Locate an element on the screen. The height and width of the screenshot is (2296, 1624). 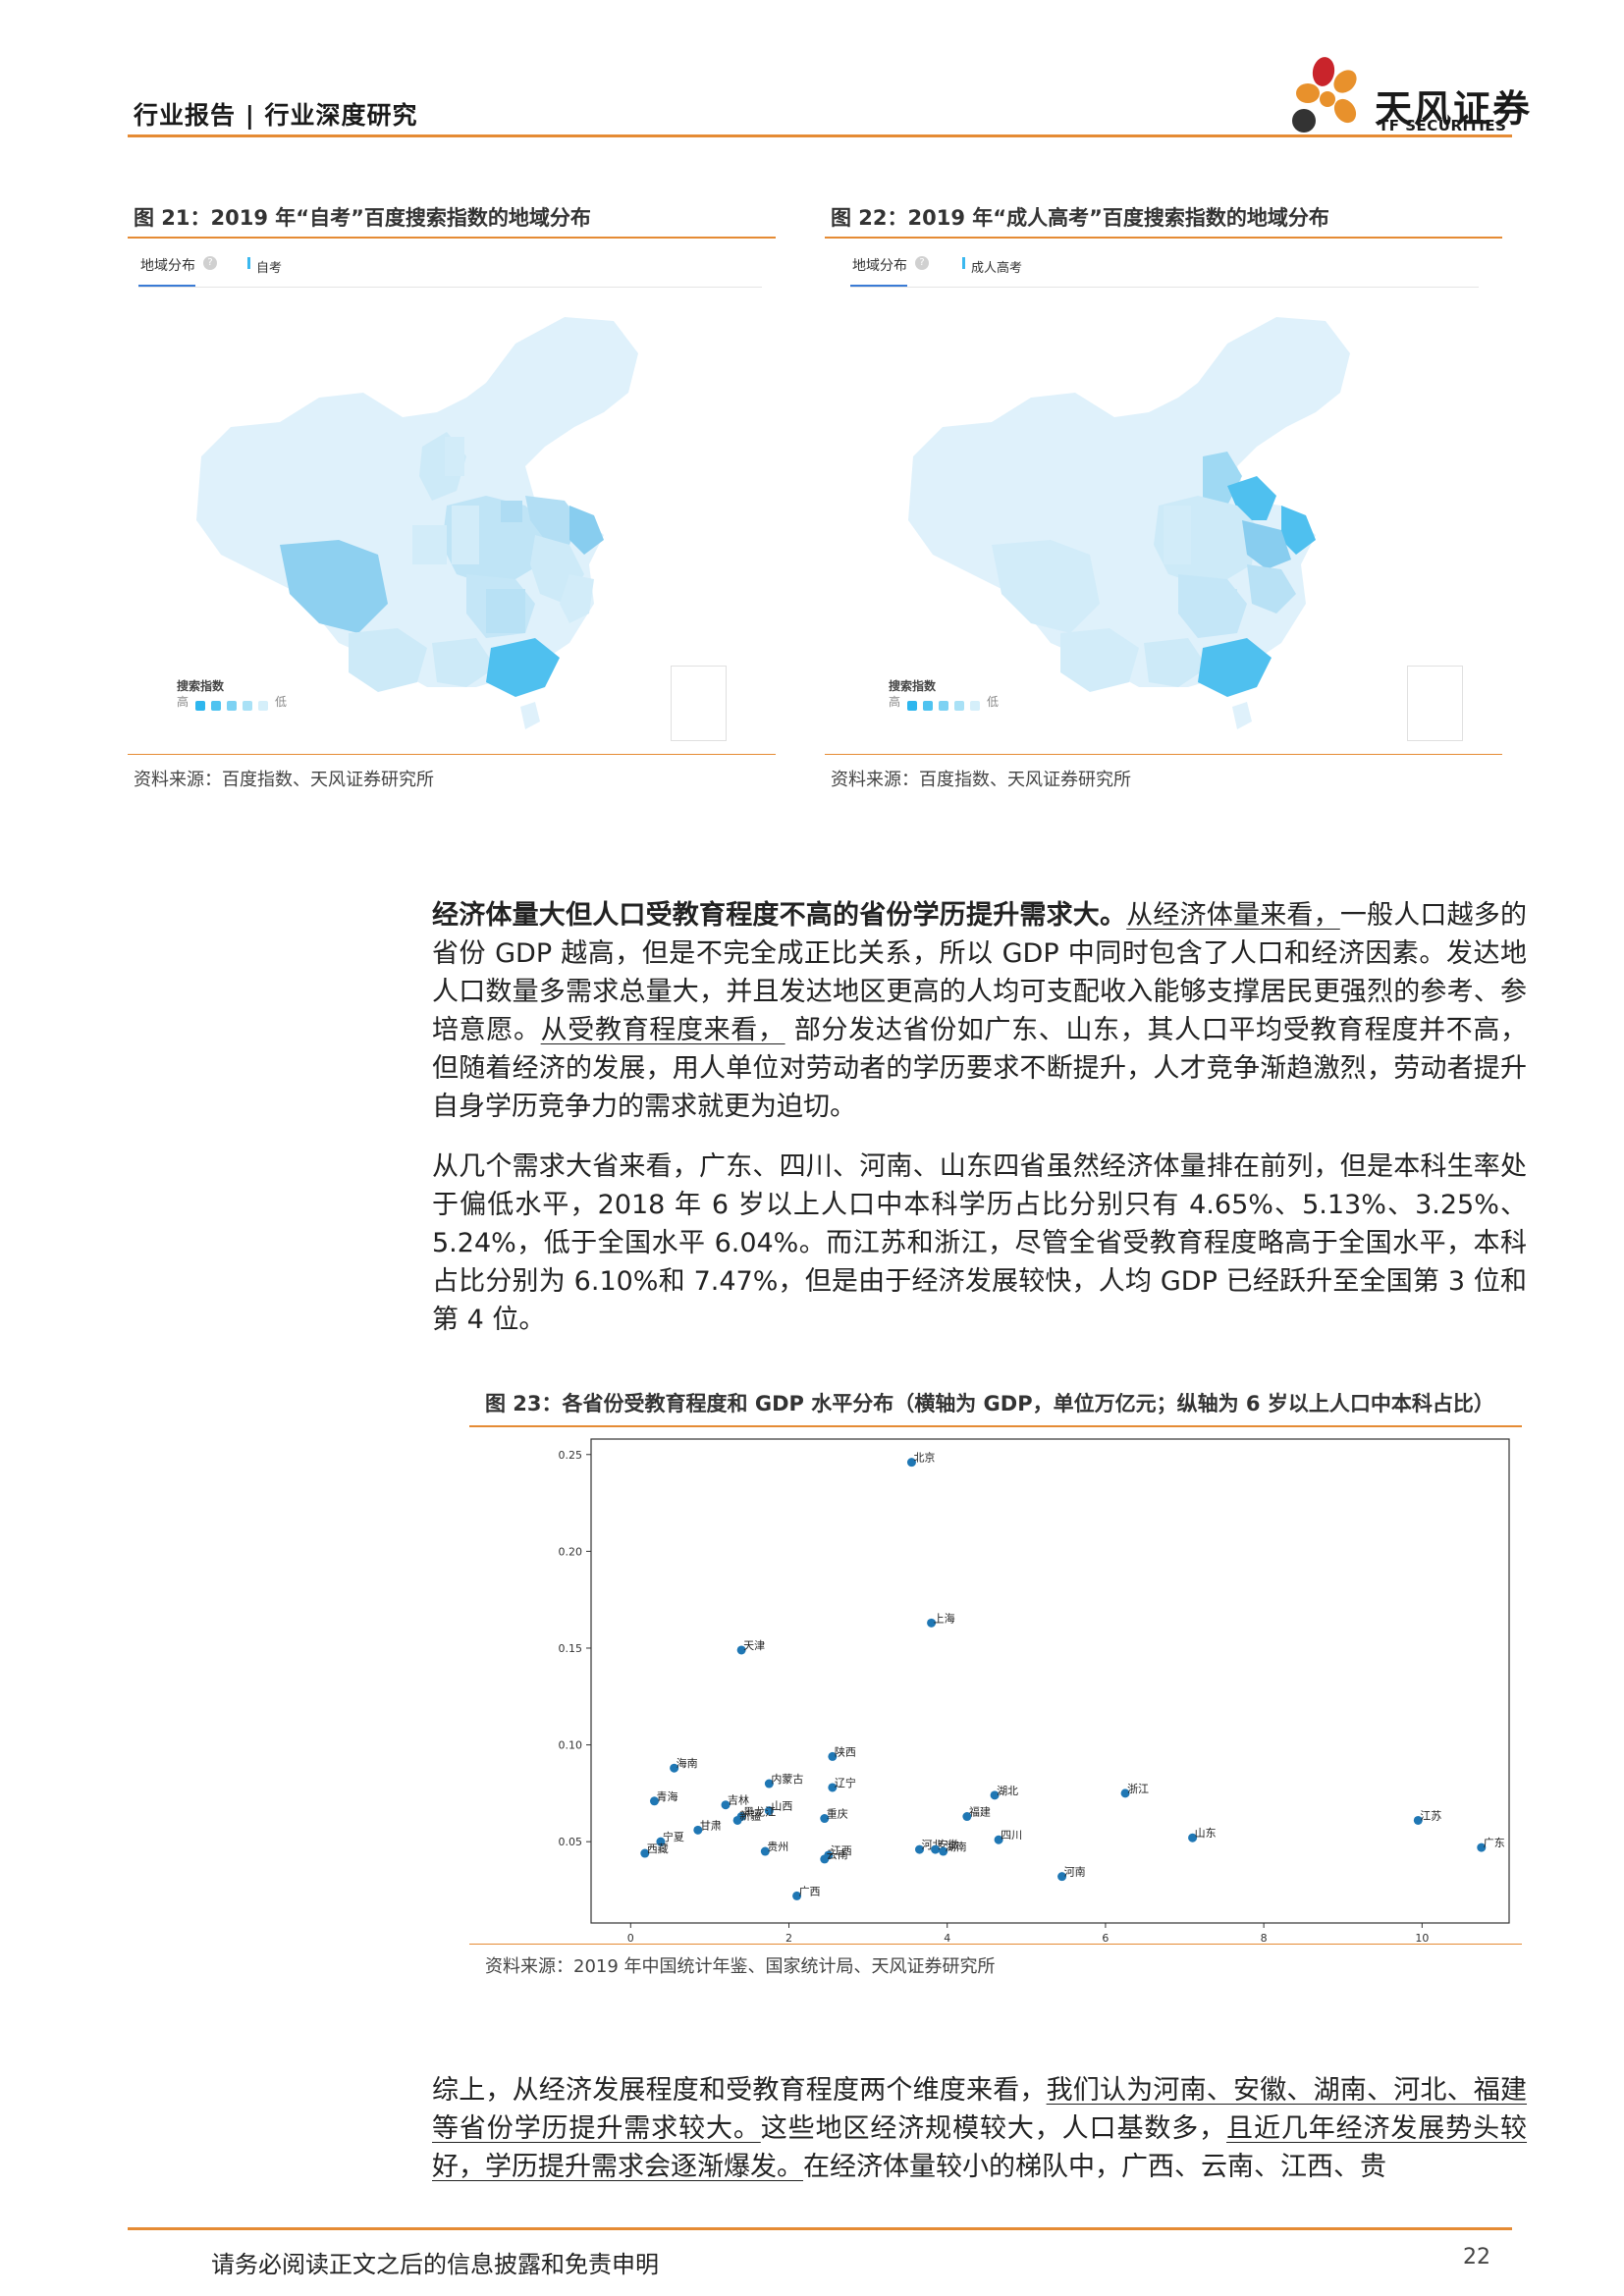
data-point-label: 甘肃 is located at coordinates (711, 1826).